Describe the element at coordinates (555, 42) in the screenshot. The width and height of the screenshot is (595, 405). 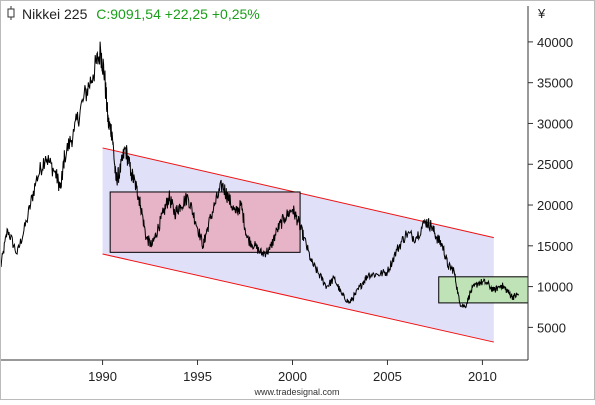
I see `y-tick-label: 40000` at that location.